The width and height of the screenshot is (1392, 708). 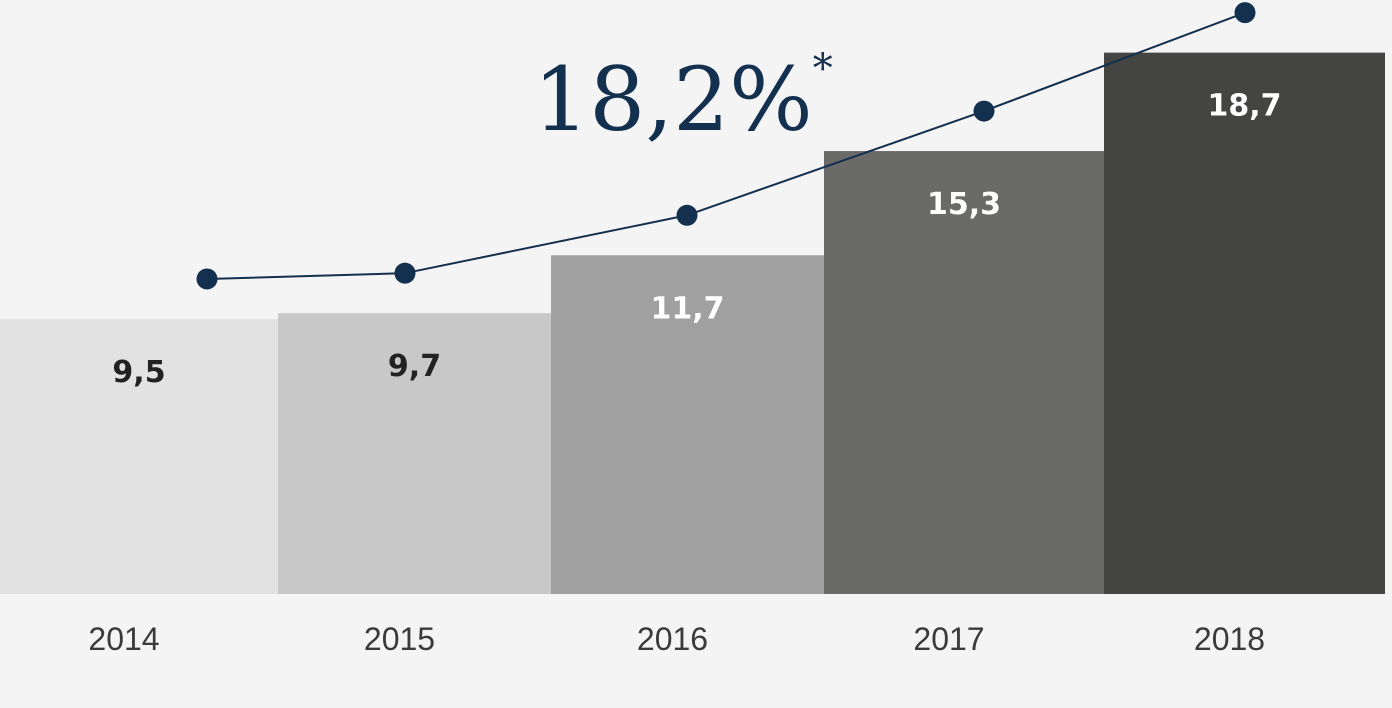 What do you see at coordinates (1229, 639) in the screenshot?
I see `x-tick-label-2018: 2018` at bounding box center [1229, 639].